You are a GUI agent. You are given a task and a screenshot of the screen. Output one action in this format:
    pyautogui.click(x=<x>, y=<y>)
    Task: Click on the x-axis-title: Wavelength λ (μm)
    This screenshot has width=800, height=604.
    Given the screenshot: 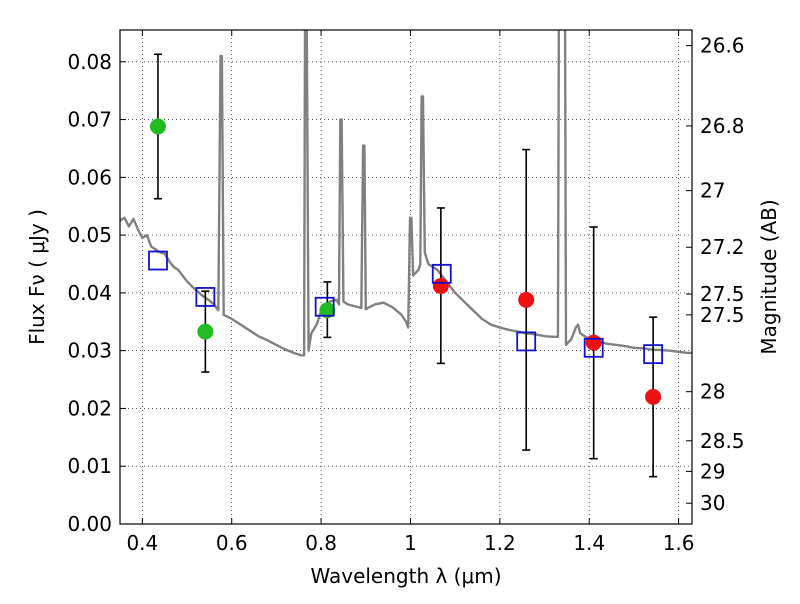 What is the action you would take?
    pyautogui.click(x=405, y=576)
    